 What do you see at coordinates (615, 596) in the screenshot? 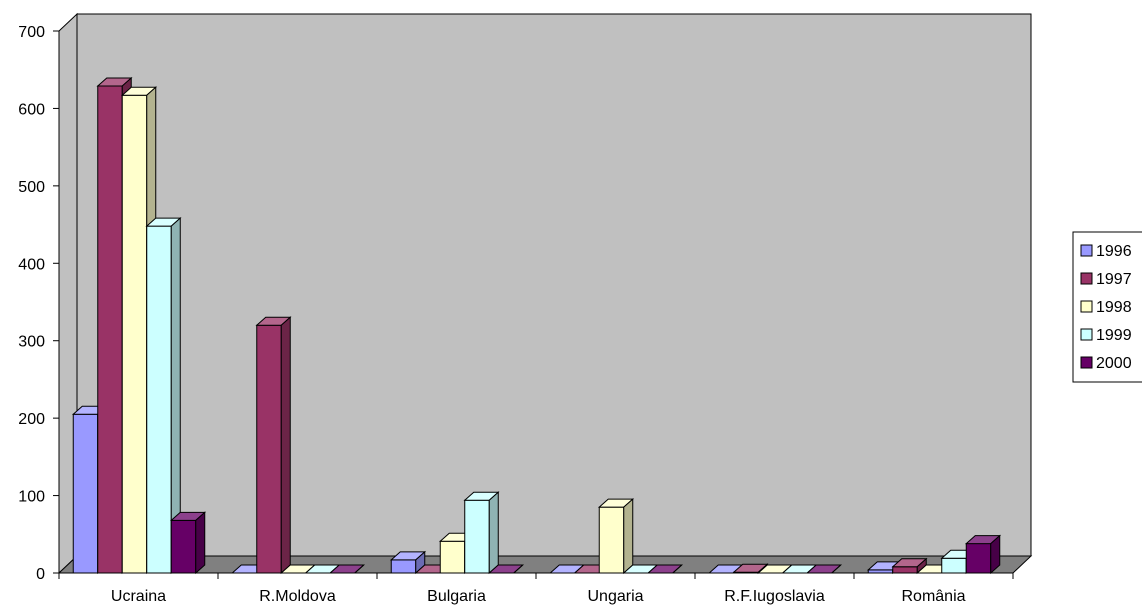
I see `x-tick-label: Ungaria` at bounding box center [615, 596].